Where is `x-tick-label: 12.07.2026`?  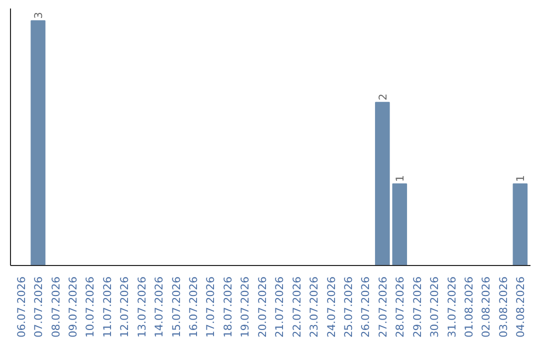
x-tick-label: 12.07.2026 is located at coordinates (125, 307).